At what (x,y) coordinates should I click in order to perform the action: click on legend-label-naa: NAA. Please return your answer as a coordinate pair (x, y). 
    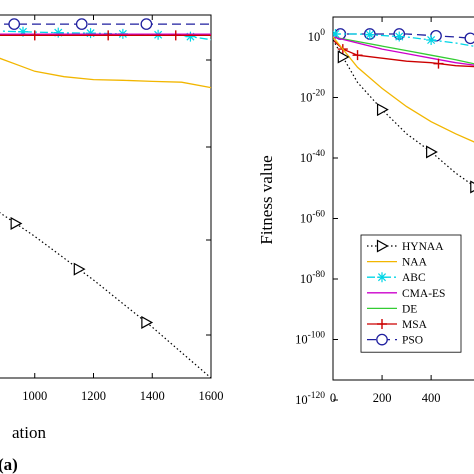
    Looking at the image, I should click on (415, 263).